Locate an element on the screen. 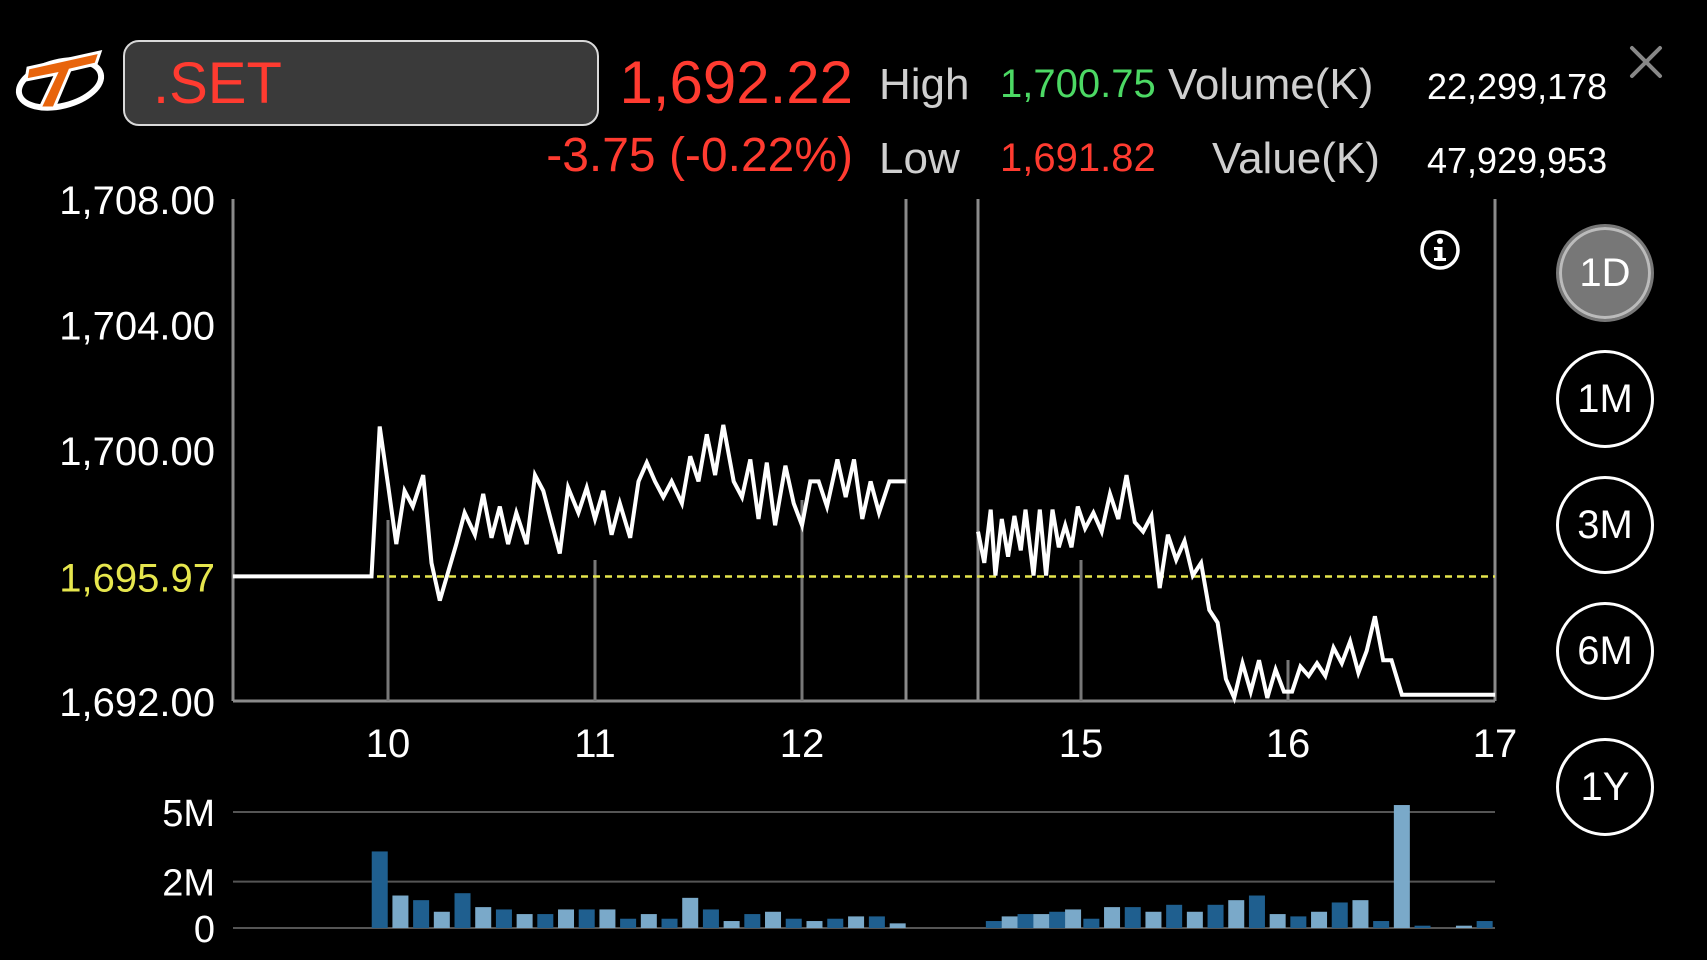  price-tick-label: 1,692.00 is located at coordinates (137, 703).